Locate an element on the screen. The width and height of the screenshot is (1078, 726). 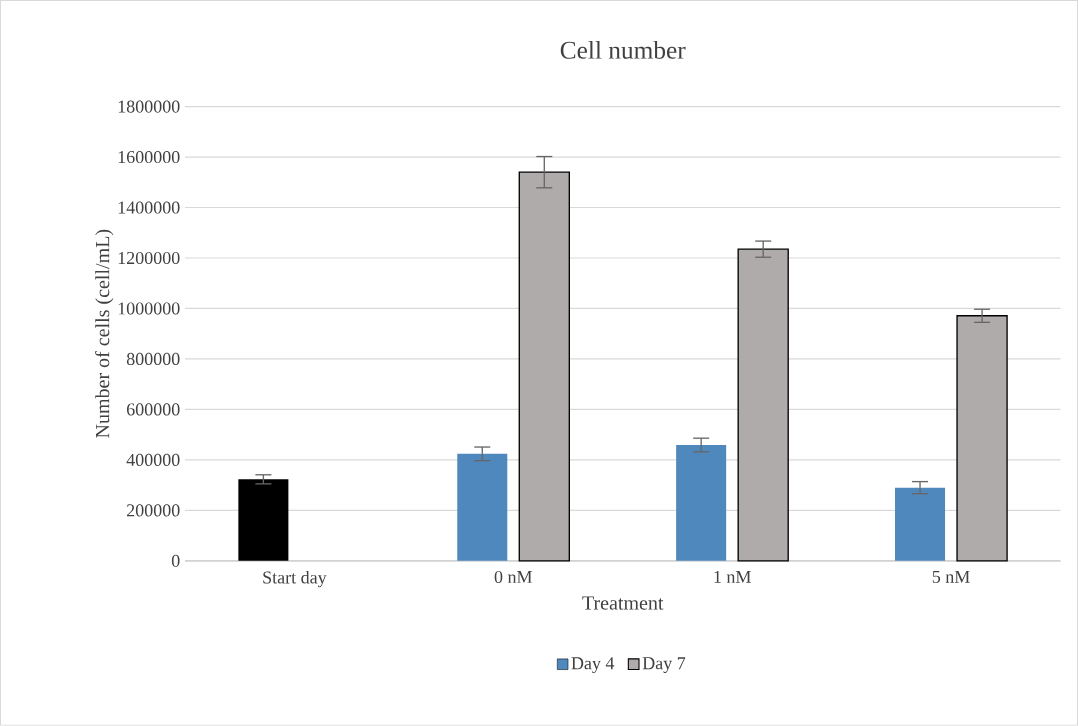
x-tick-label: 5 nM is located at coordinates (951, 577).